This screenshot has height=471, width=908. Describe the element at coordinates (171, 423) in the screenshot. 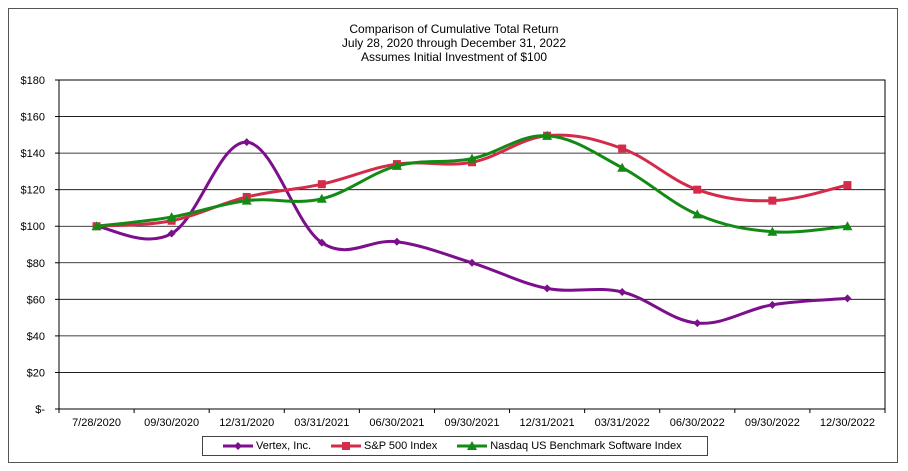

I see `x-tick-label: 09/30/2020` at that location.